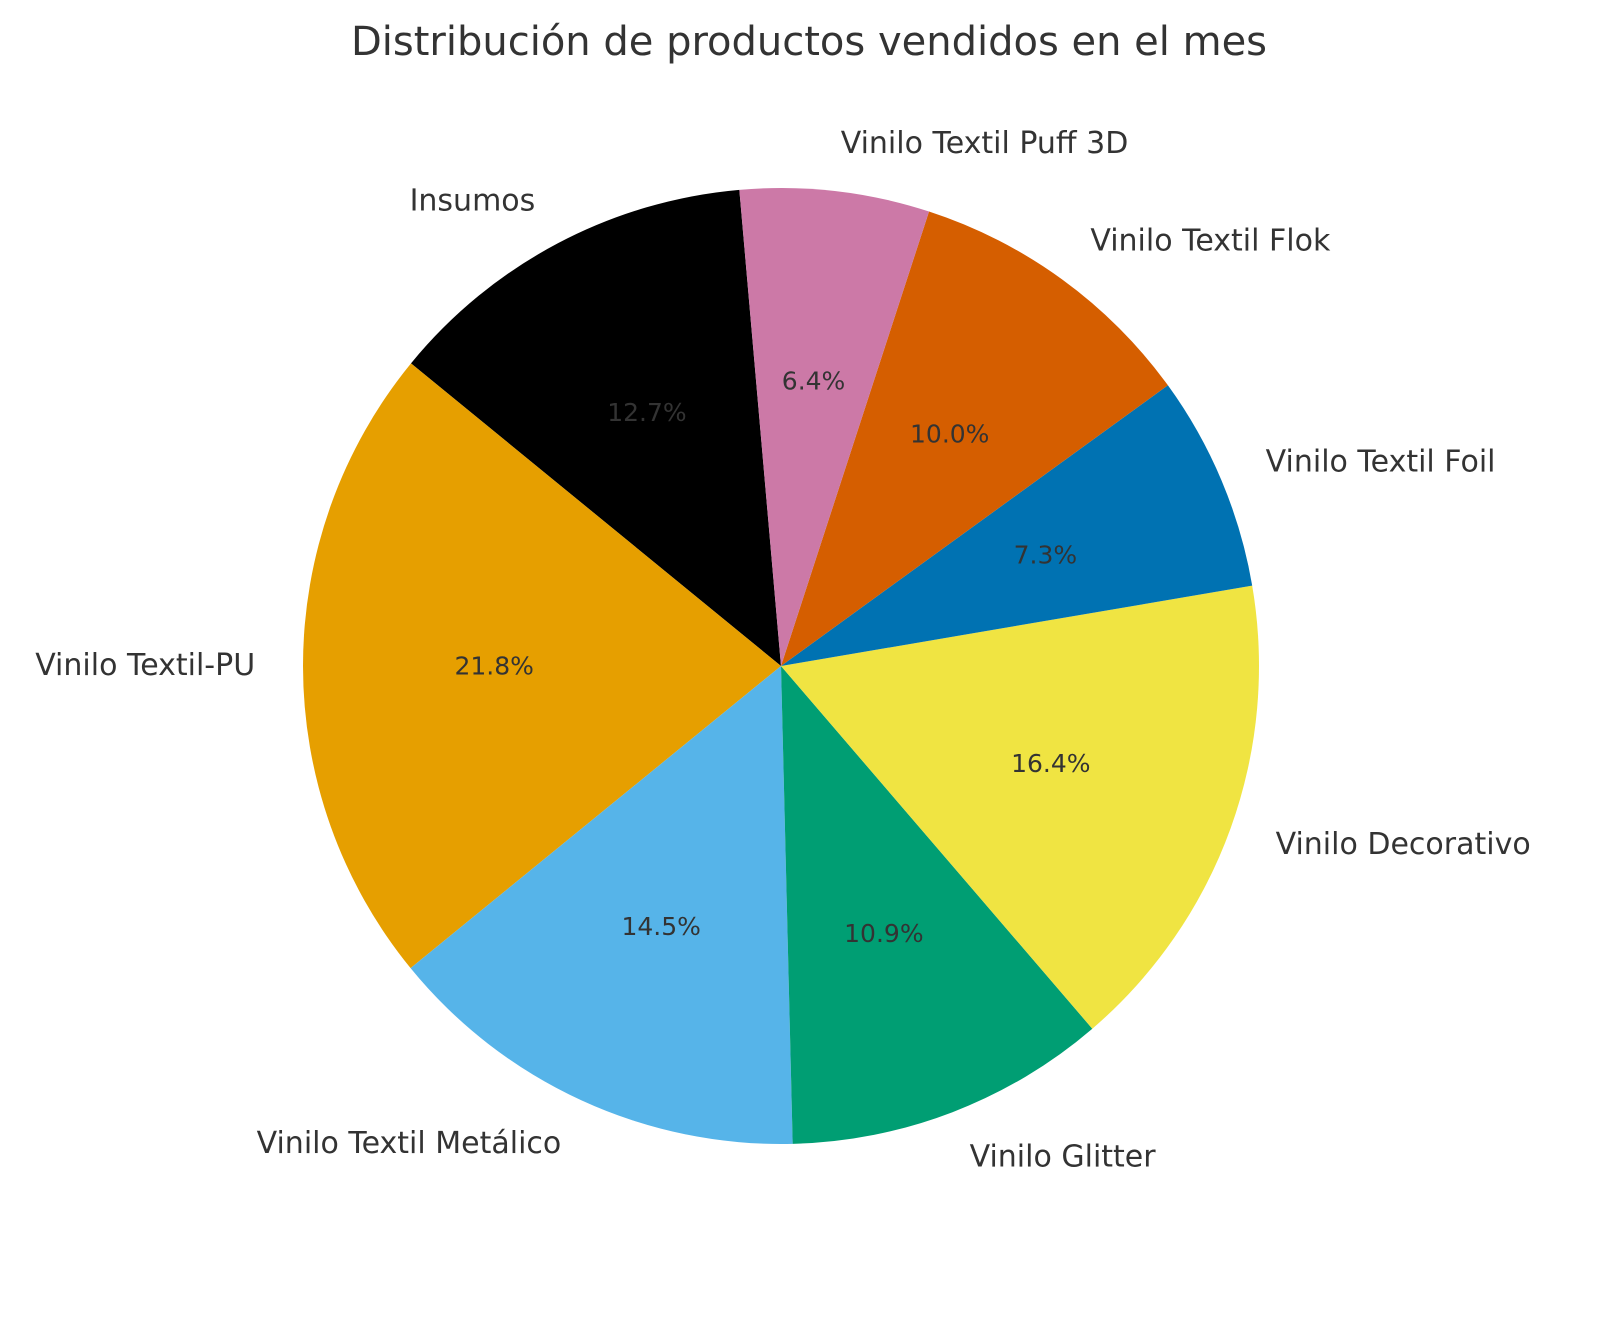  Describe the element at coordinates (145, 665) in the screenshot. I see `slice-label-vinilo-textil-pu: Vinilo Textil-PU` at that location.